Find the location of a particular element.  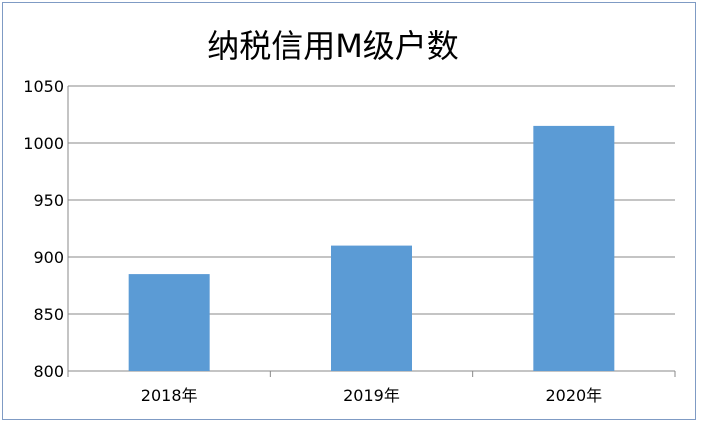

x-category-label: 2020年 is located at coordinates (573, 395).